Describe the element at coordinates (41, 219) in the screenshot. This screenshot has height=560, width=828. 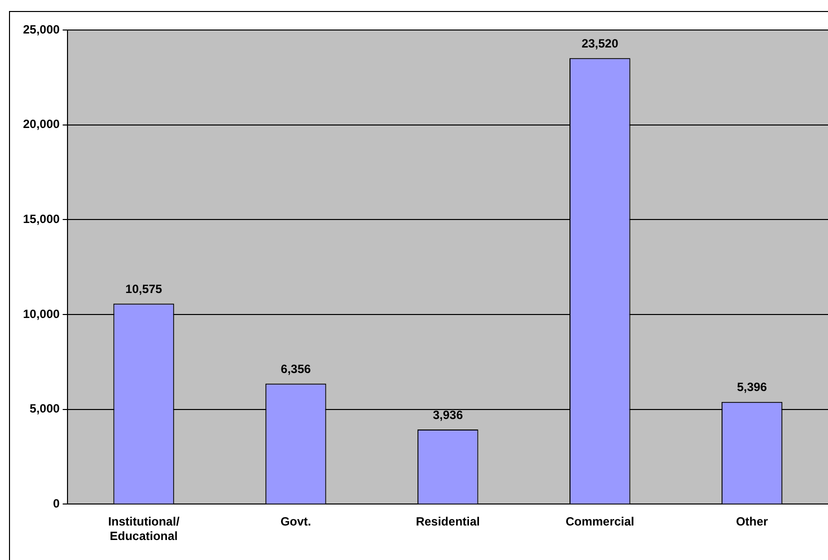
I see `y-tick-label: 15,000` at that location.